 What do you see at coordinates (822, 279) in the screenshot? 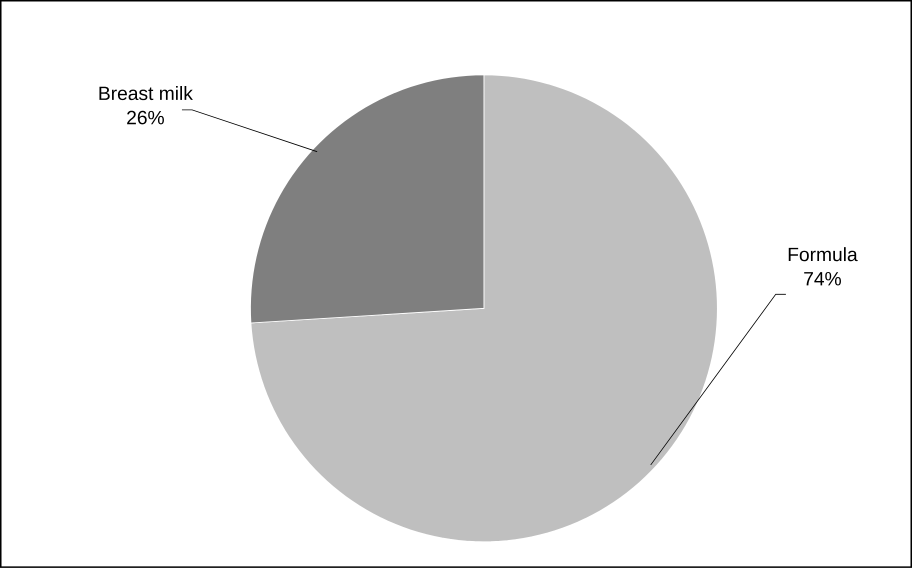
I see `data-label: 74%` at bounding box center [822, 279].